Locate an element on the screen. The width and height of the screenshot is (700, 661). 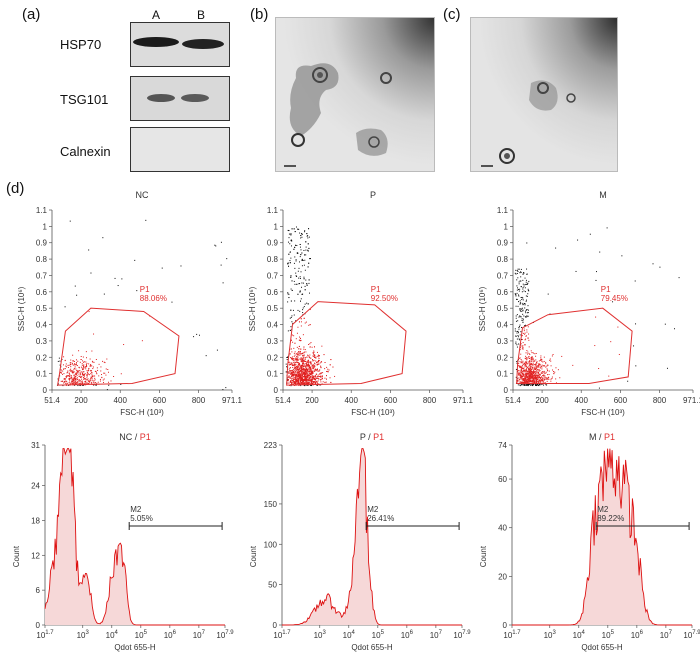
sc1-xtick-label: 800 is located at coordinates (430, 400).